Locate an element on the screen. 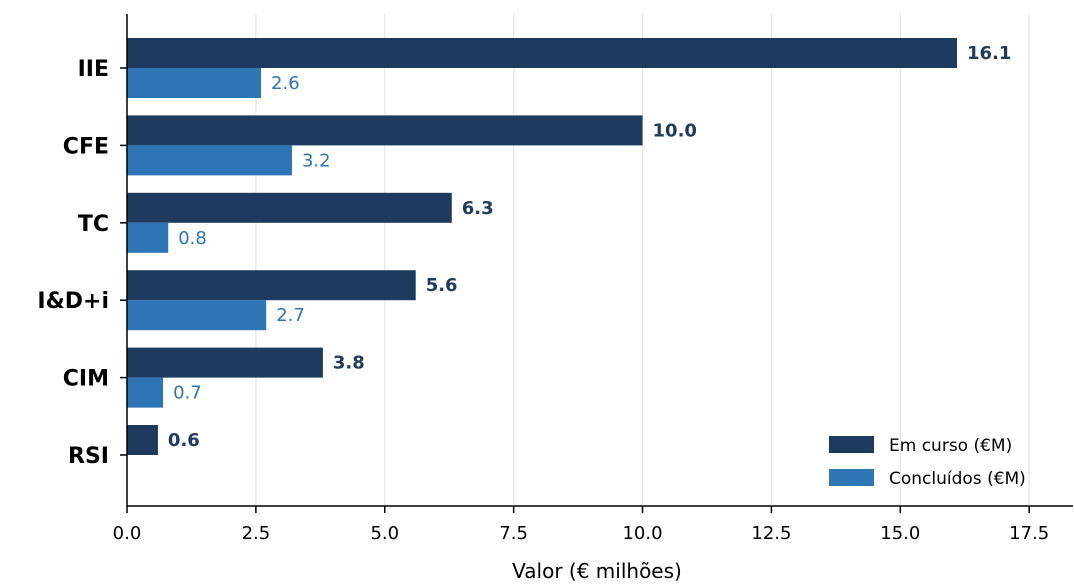 This screenshot has width=1074, height=587. data-label-em-curso: 0.6 is located at coordinates (184, 440).